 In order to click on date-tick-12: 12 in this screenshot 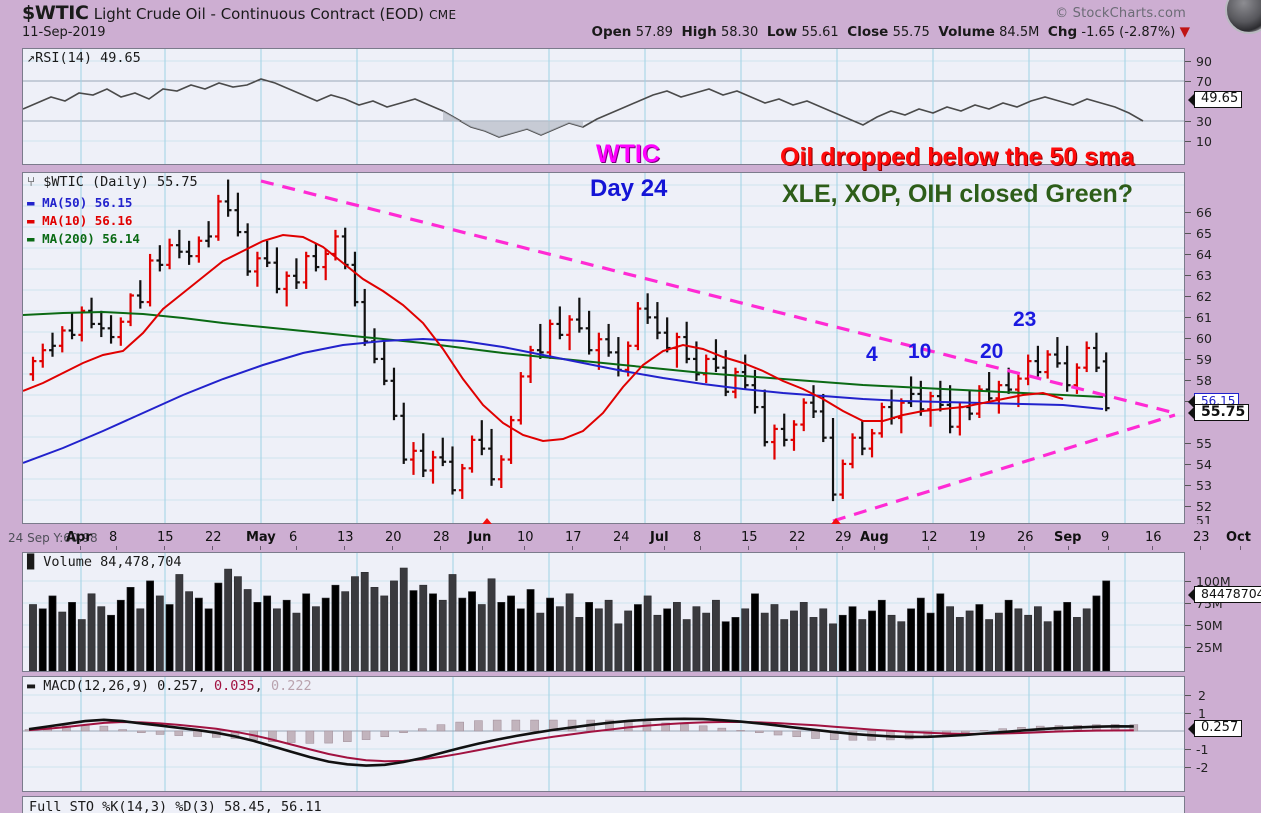, I will do `click(929, 537)`.